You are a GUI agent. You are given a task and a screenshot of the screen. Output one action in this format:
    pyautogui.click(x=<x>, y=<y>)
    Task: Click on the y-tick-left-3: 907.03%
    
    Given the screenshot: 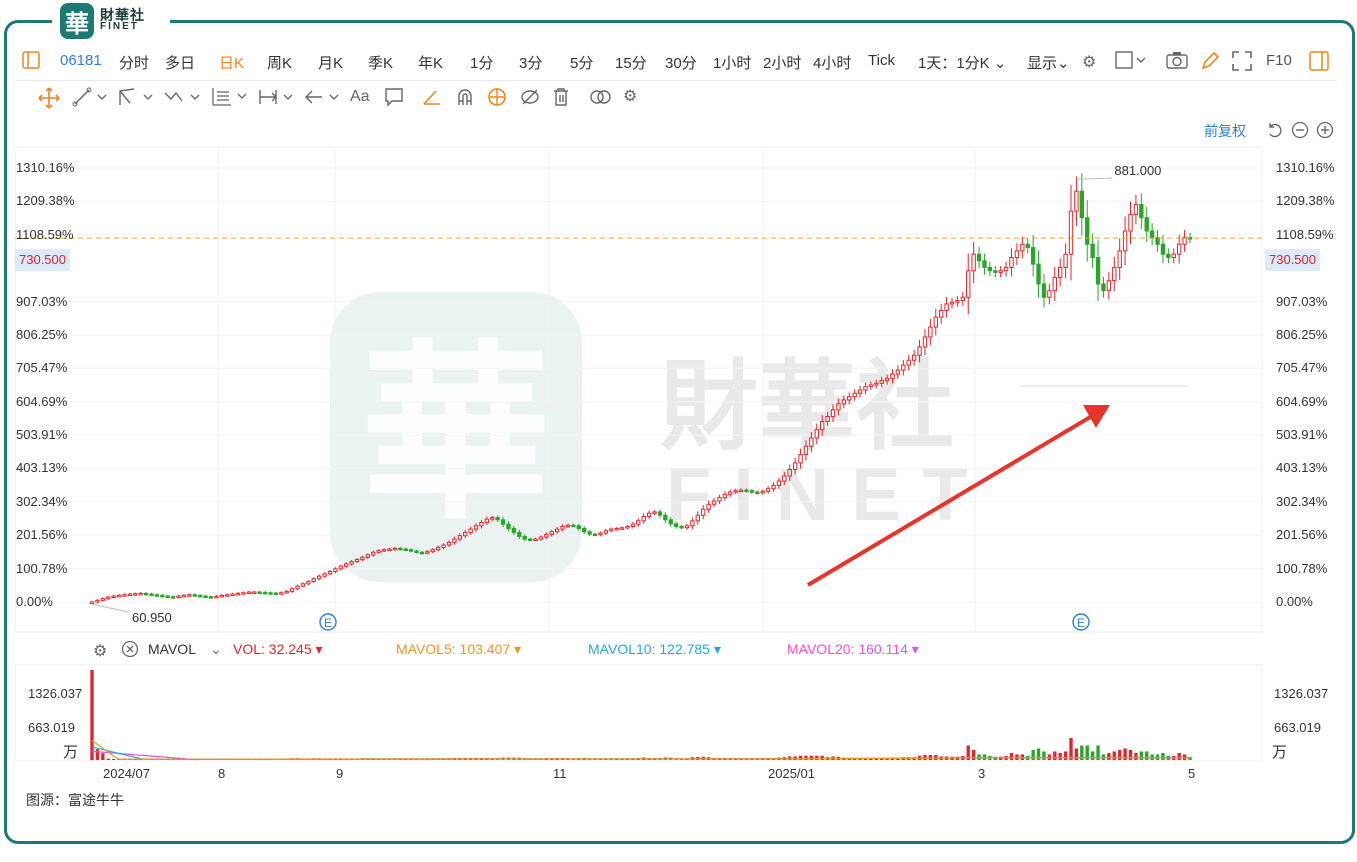 What is the action you would take?
    pyautogui.click(x=42, y=301)
    